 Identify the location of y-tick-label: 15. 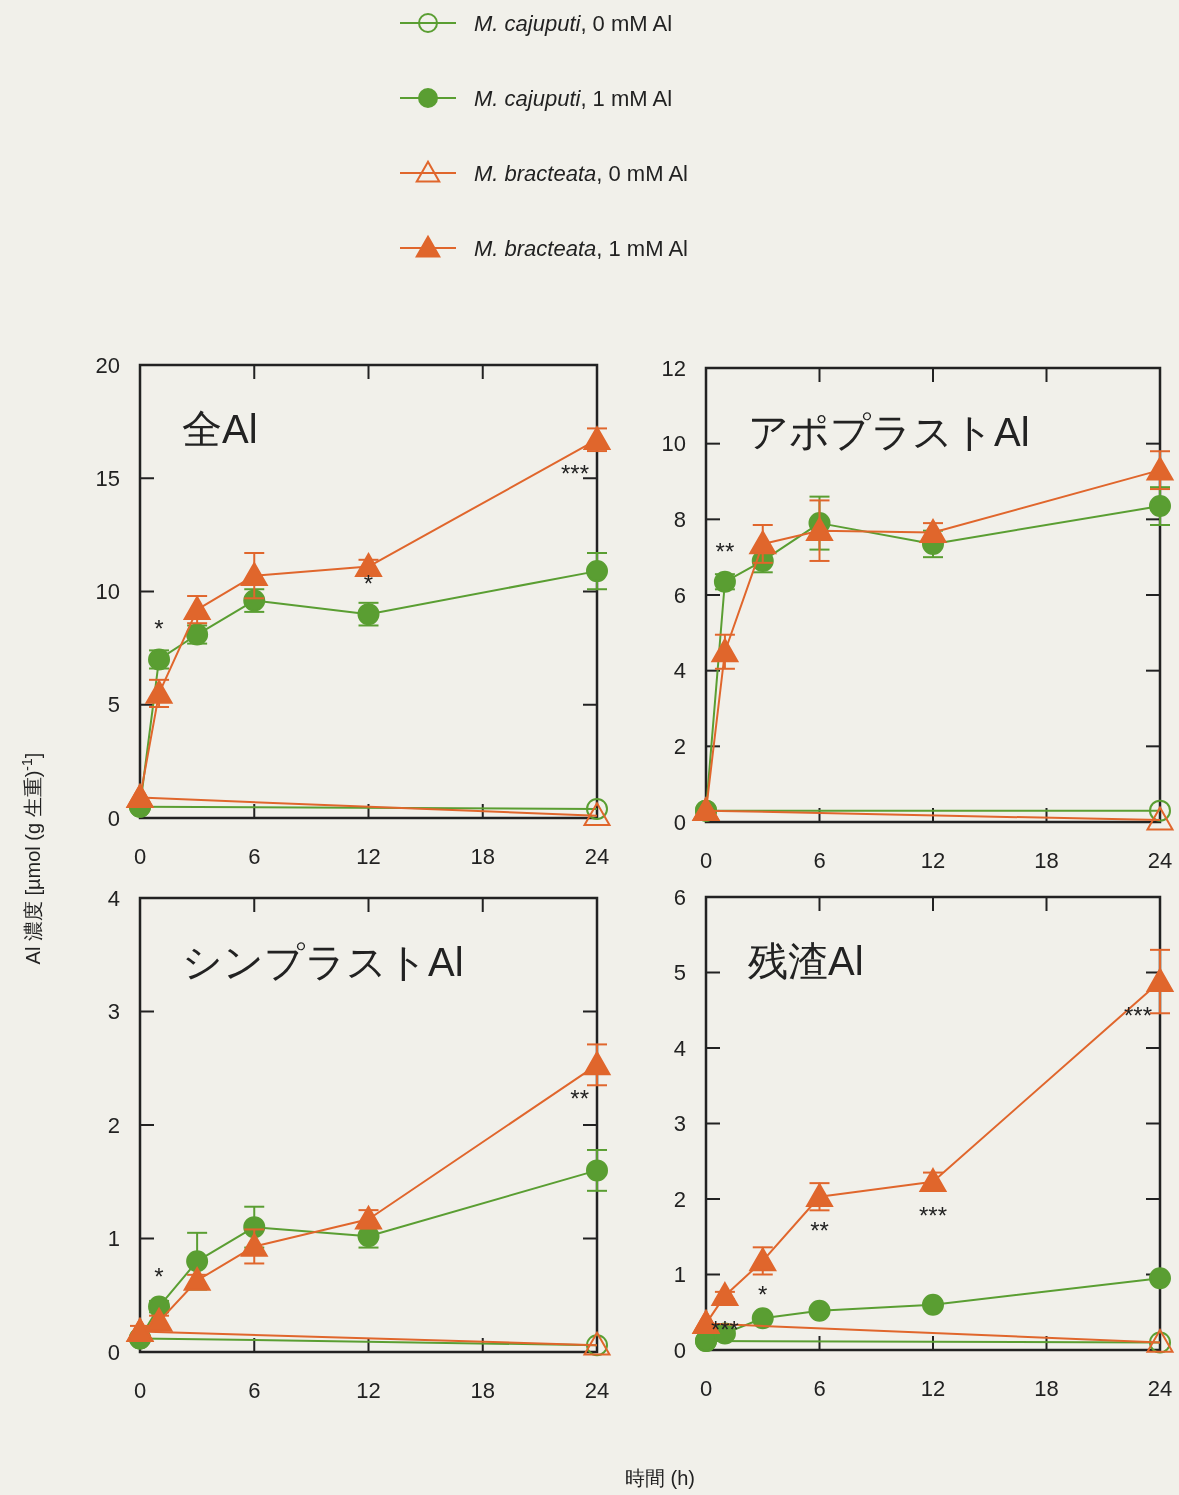
(107, 478).